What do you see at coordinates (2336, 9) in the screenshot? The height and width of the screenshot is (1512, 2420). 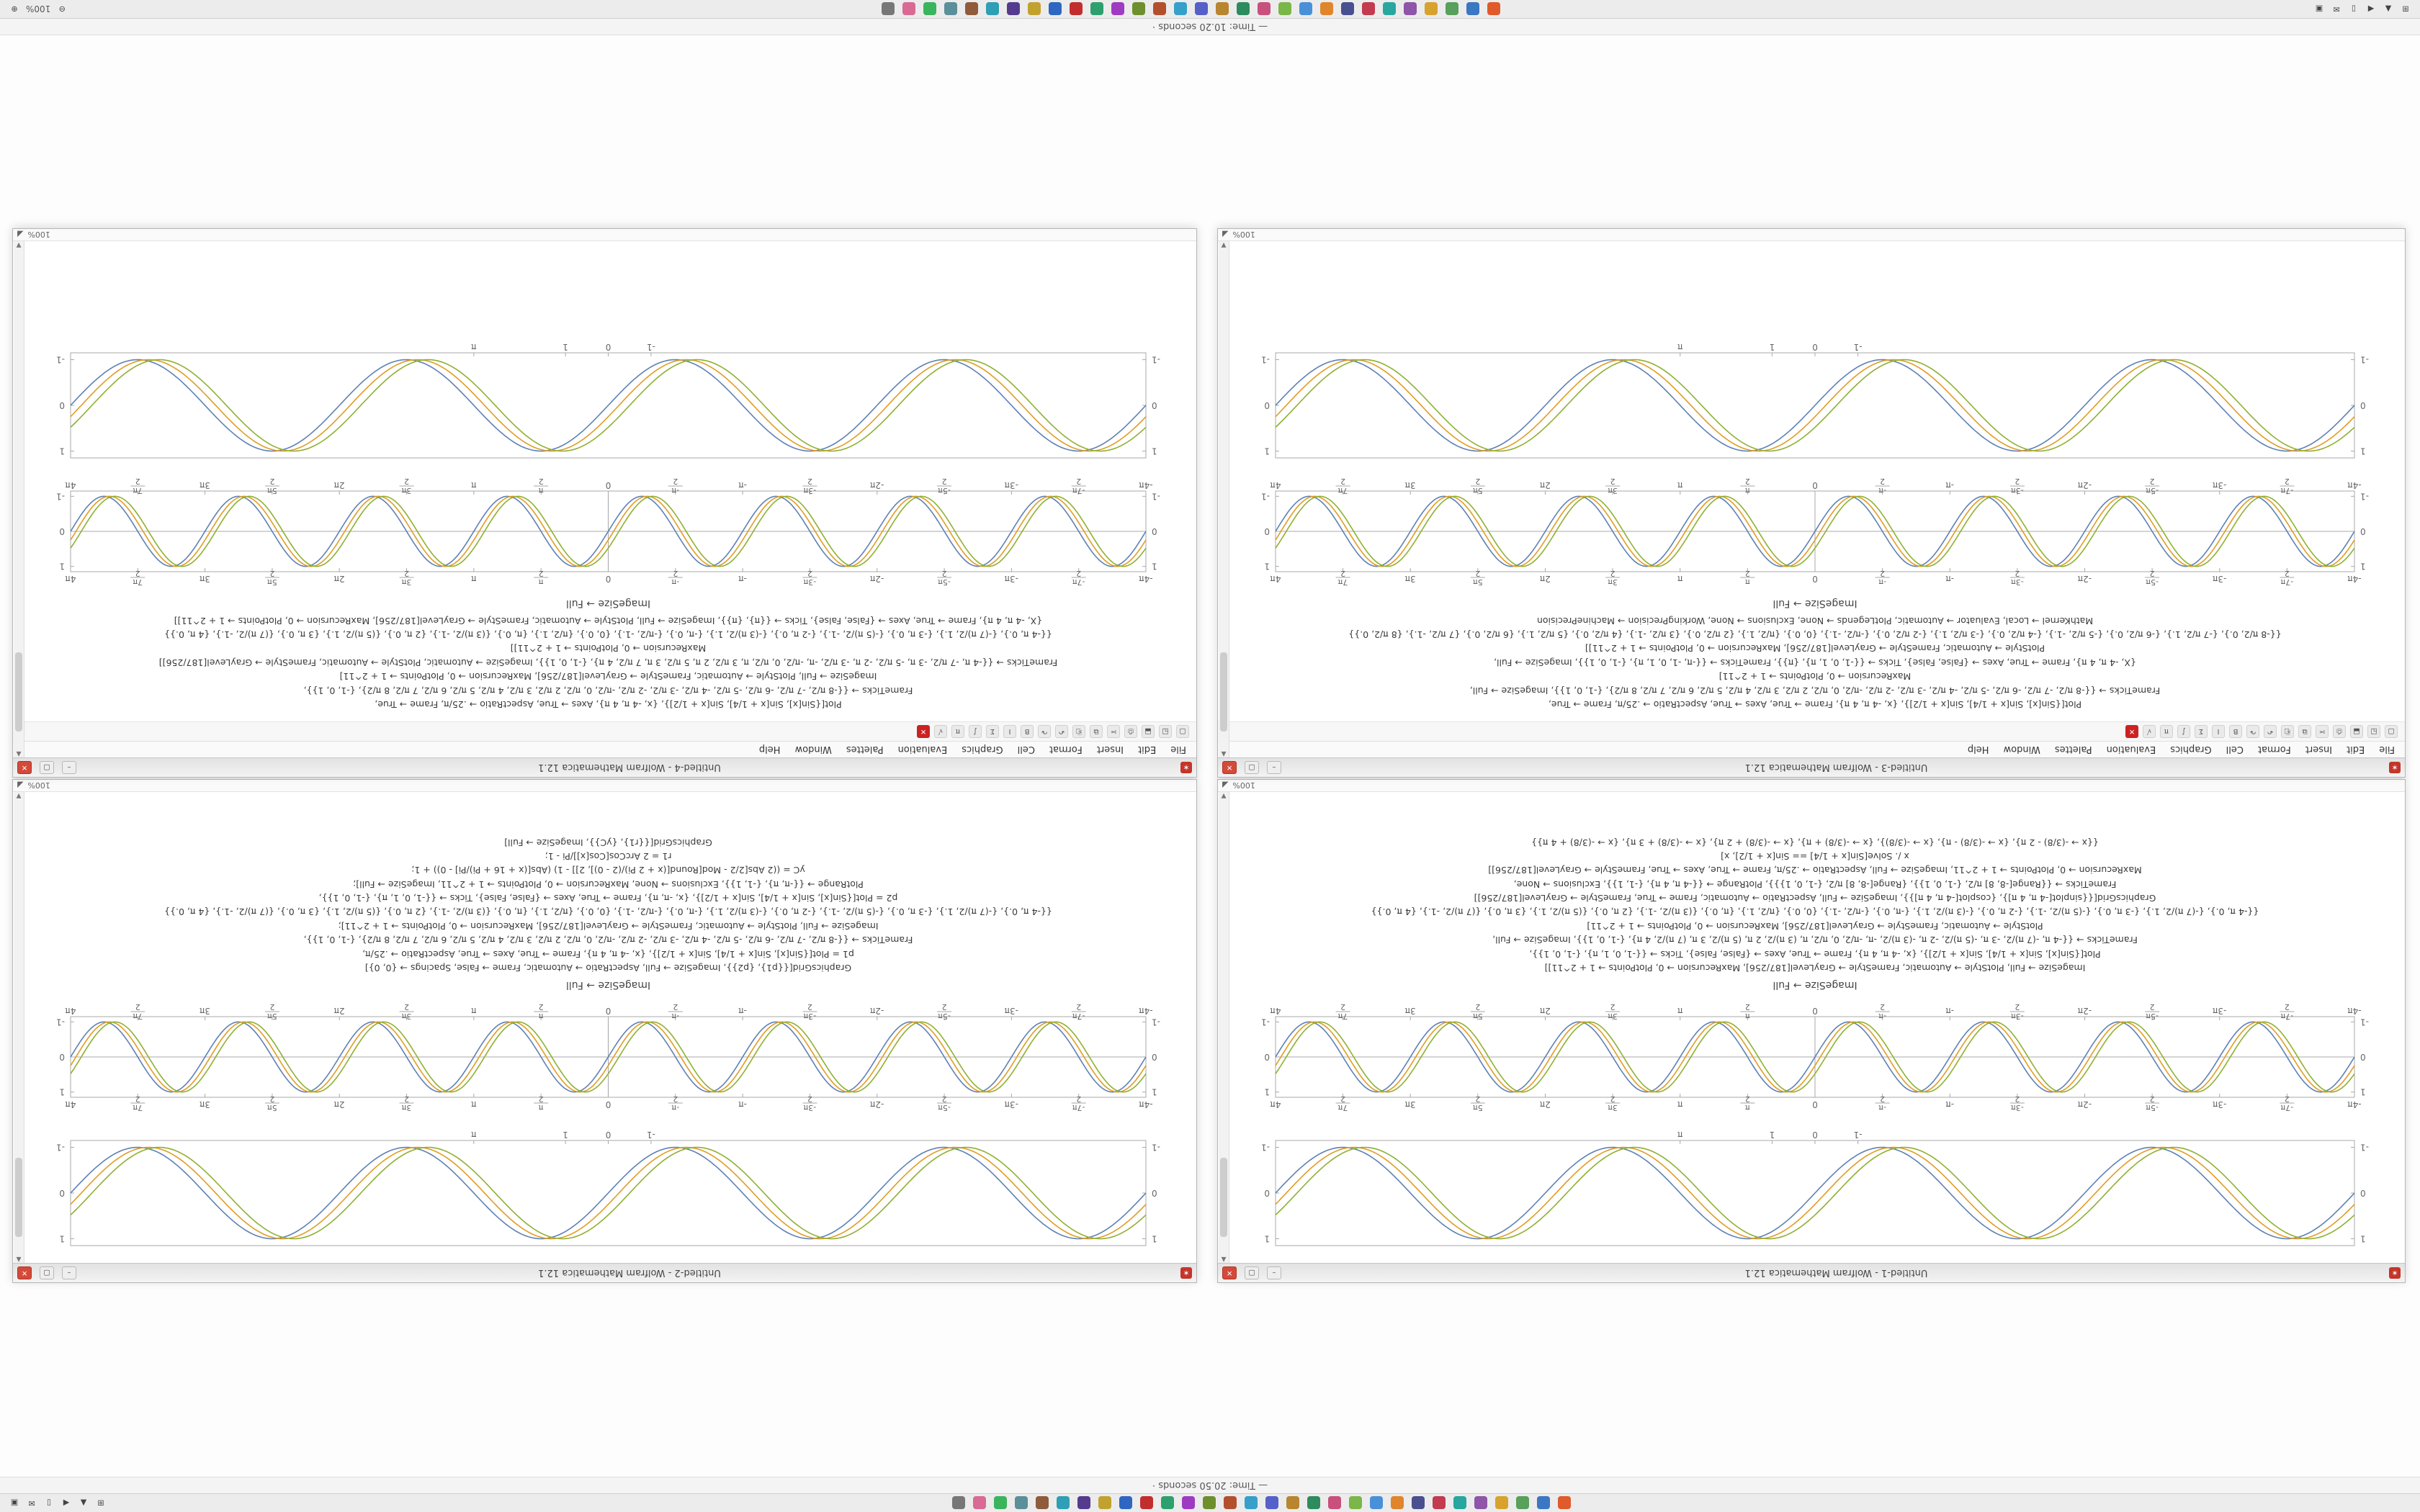 I see `mail-icon: ✉` at bounding box center [2336, 9].